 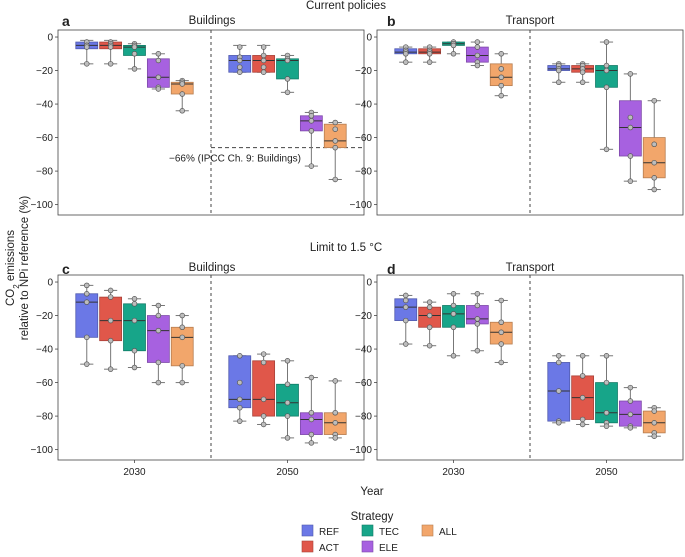 What do you see at coordinates (606, 403) in the screenshot?
I see `box-tec-2050` at bounding box center [606, 403].